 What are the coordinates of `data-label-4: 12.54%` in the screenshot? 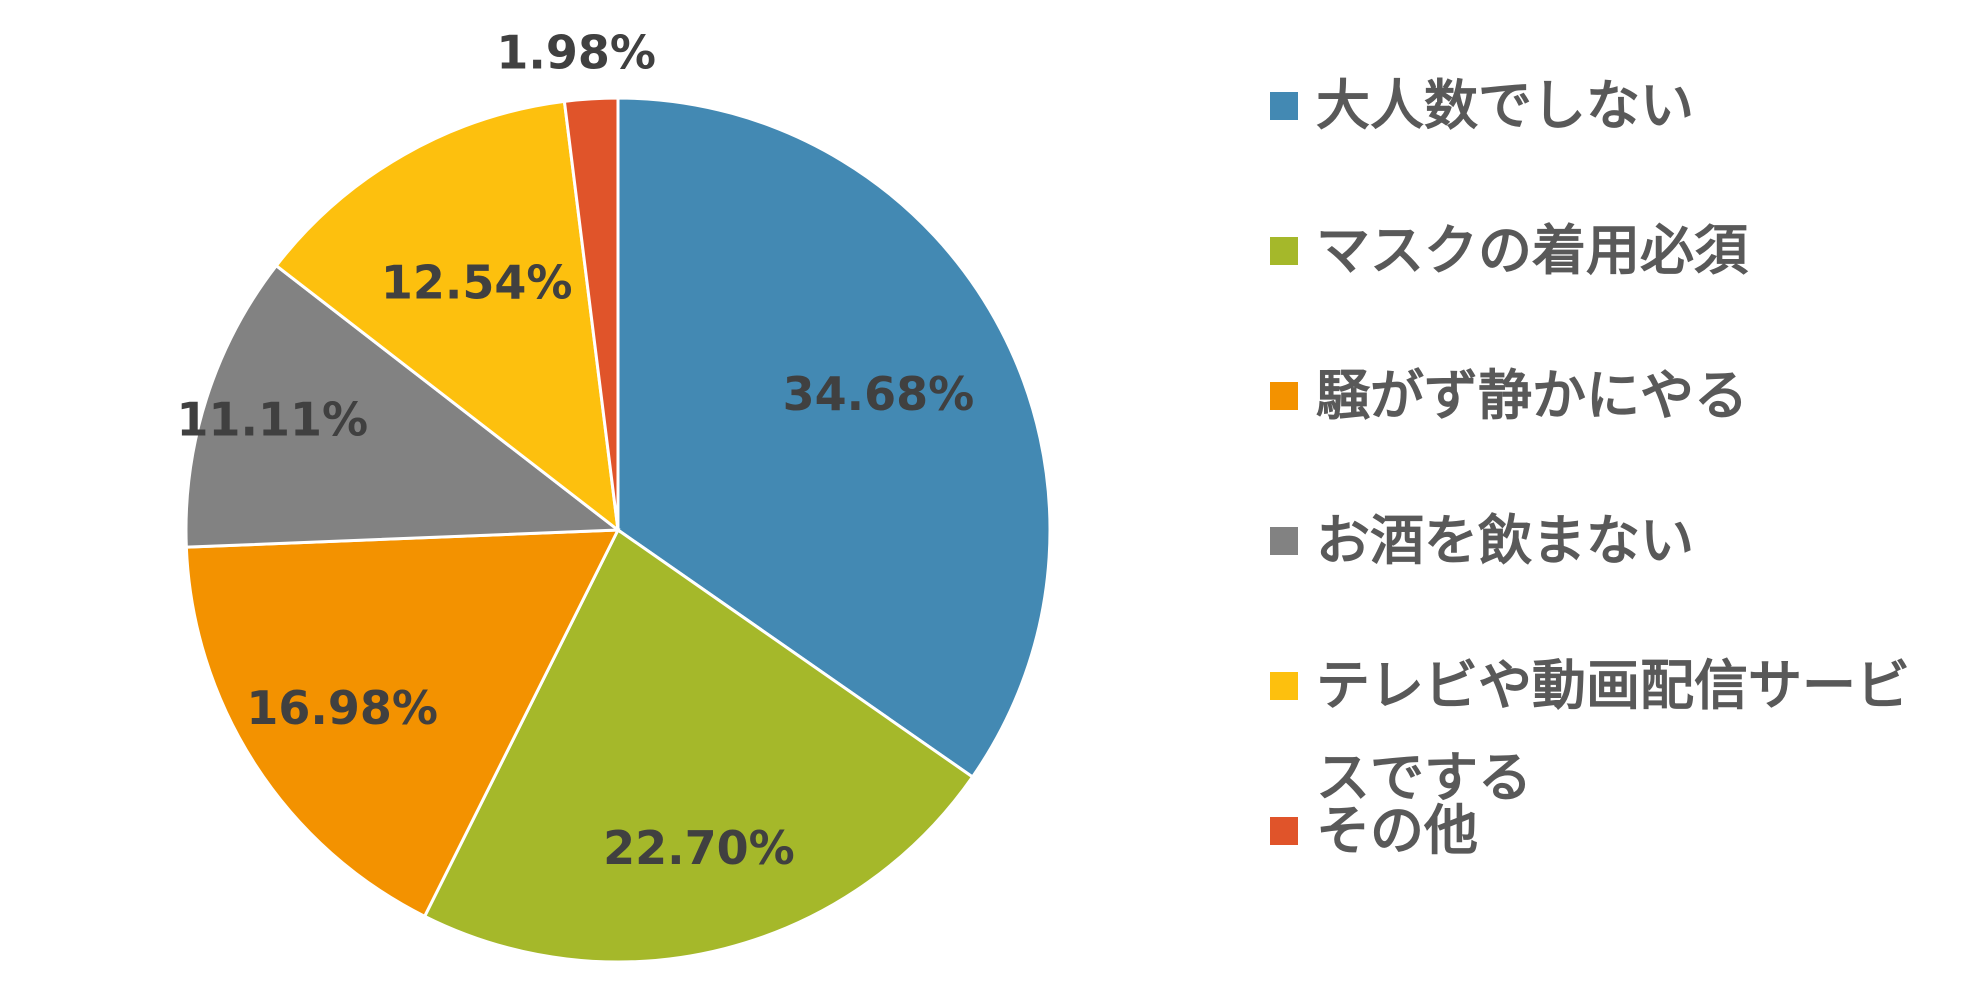 It's located at (477, 282).